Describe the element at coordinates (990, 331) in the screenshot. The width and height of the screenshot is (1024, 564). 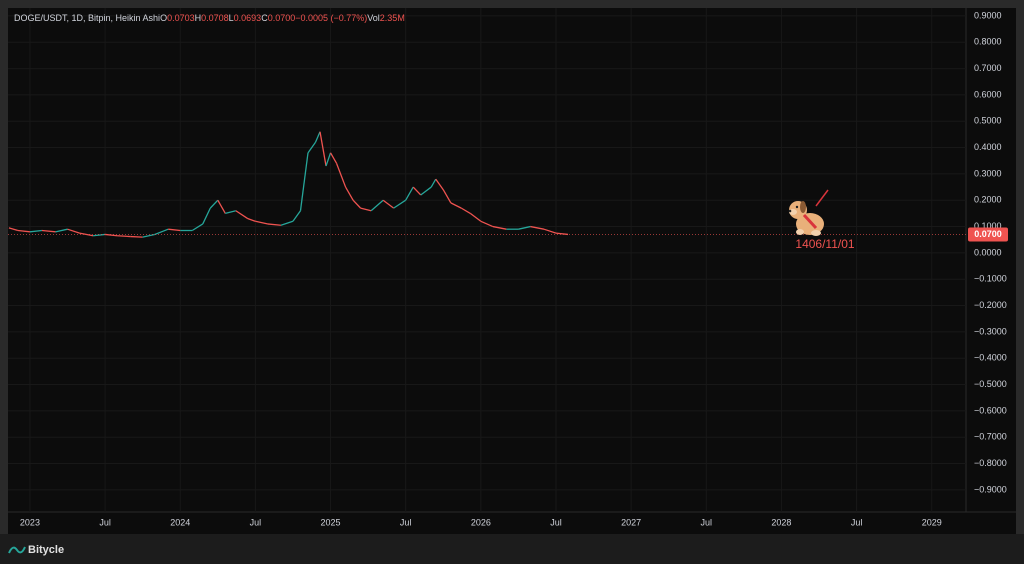
I see `y-tick-label: −0.3000` at that location.